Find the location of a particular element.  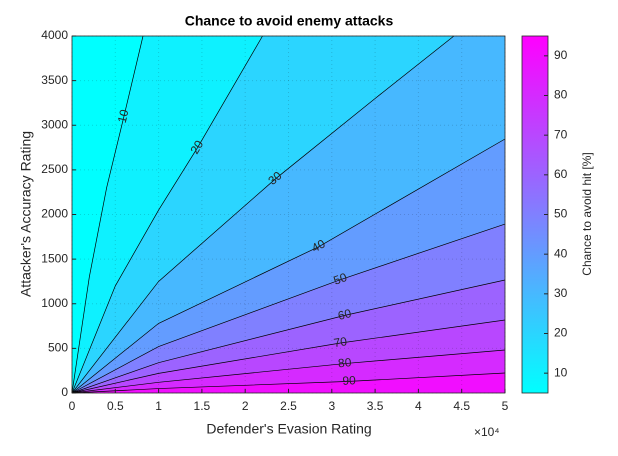

colorbar-tick-label: 30 is located at coordinates (561, 293).